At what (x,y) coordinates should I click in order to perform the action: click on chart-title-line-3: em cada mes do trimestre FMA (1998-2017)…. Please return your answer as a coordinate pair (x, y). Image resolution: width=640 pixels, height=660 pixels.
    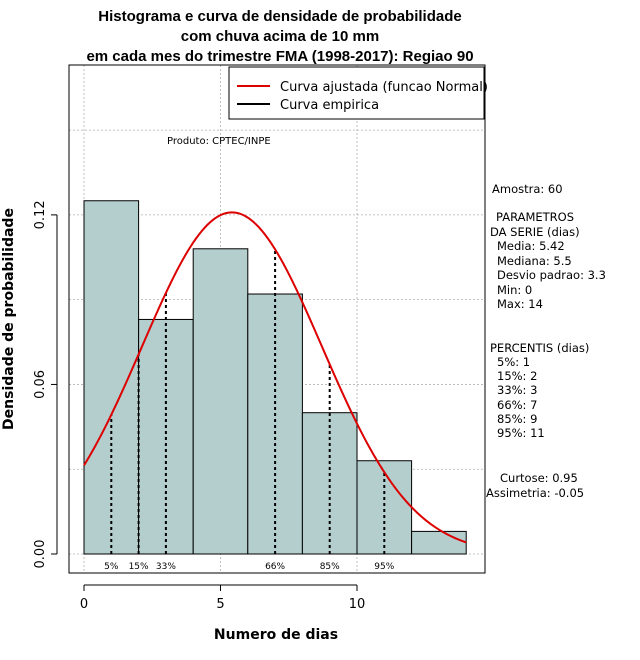
    Looking at the image, I should click on (280, 56).